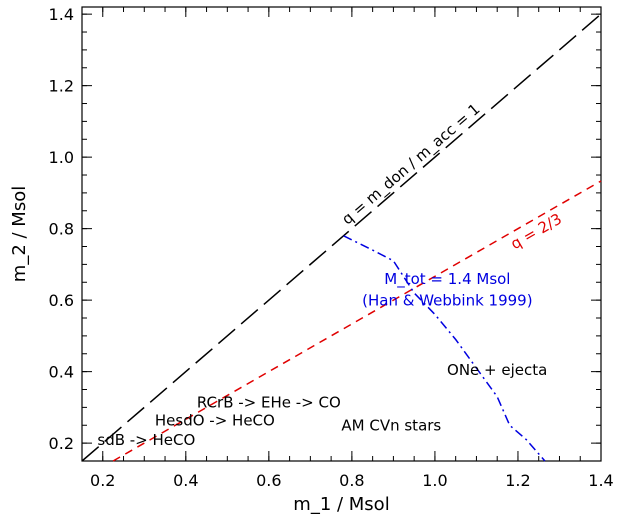  What do you see at coordinates (61, 372) in the screenshot?
I see `y-tick-label: 0.4` at bounding box center [61, 372].